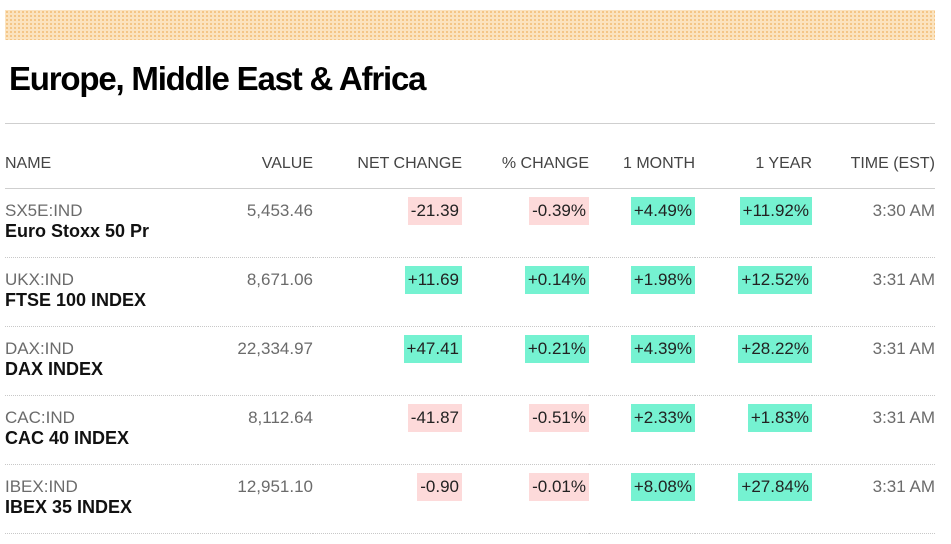 The image size is (951, 544). I want to click on one-month-change-badge: +2.33%, so click(662, 418).